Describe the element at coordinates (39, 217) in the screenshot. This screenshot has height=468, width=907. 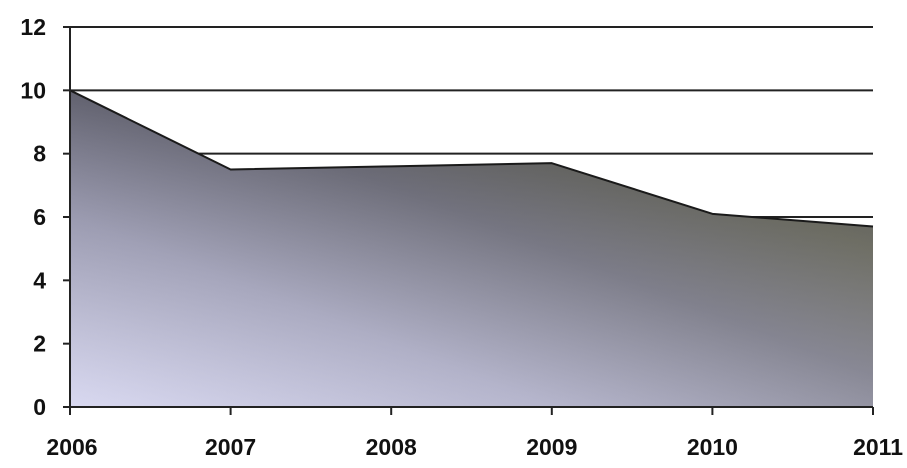
I see `y-tick-label-6: 6` at that location.